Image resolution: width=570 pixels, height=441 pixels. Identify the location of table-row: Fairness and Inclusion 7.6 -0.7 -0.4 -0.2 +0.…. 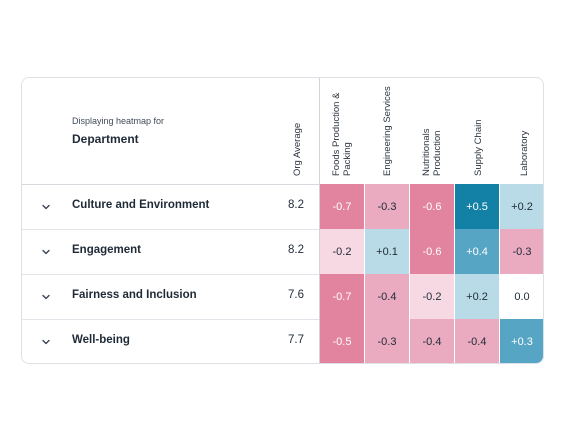
(282, 297).